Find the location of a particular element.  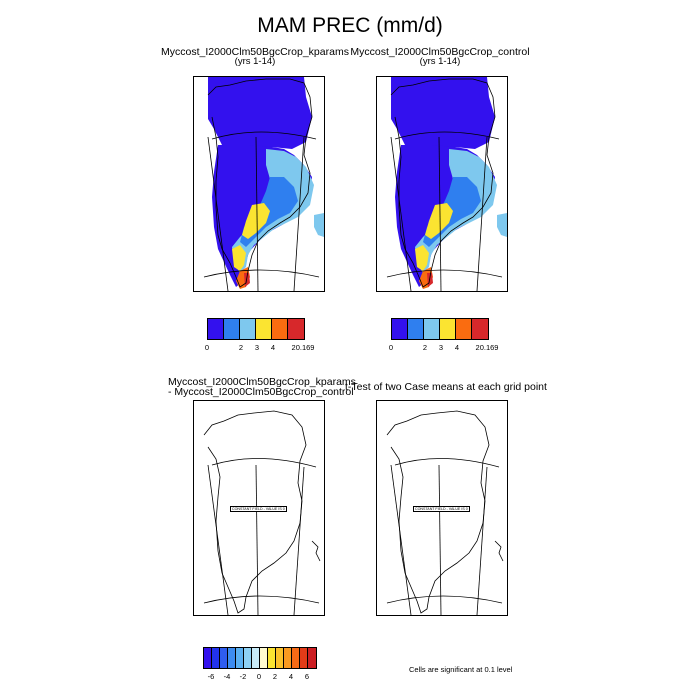

map-ttest-svg is located at coordinates (445, 512).